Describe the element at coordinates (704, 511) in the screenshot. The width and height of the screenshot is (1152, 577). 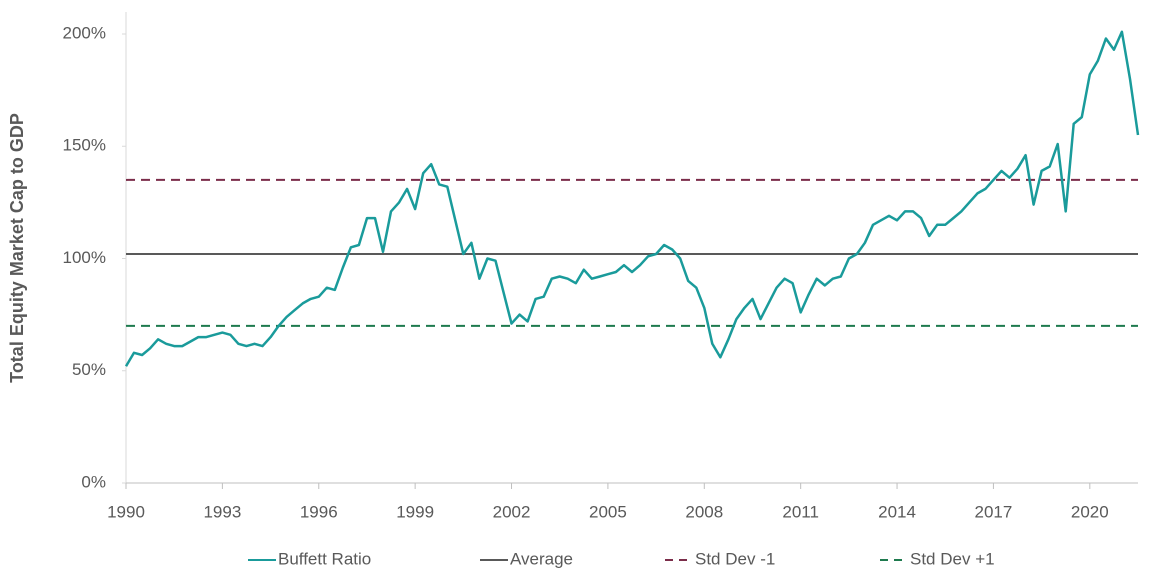
I see `x-tick-label: 2008` at that location.